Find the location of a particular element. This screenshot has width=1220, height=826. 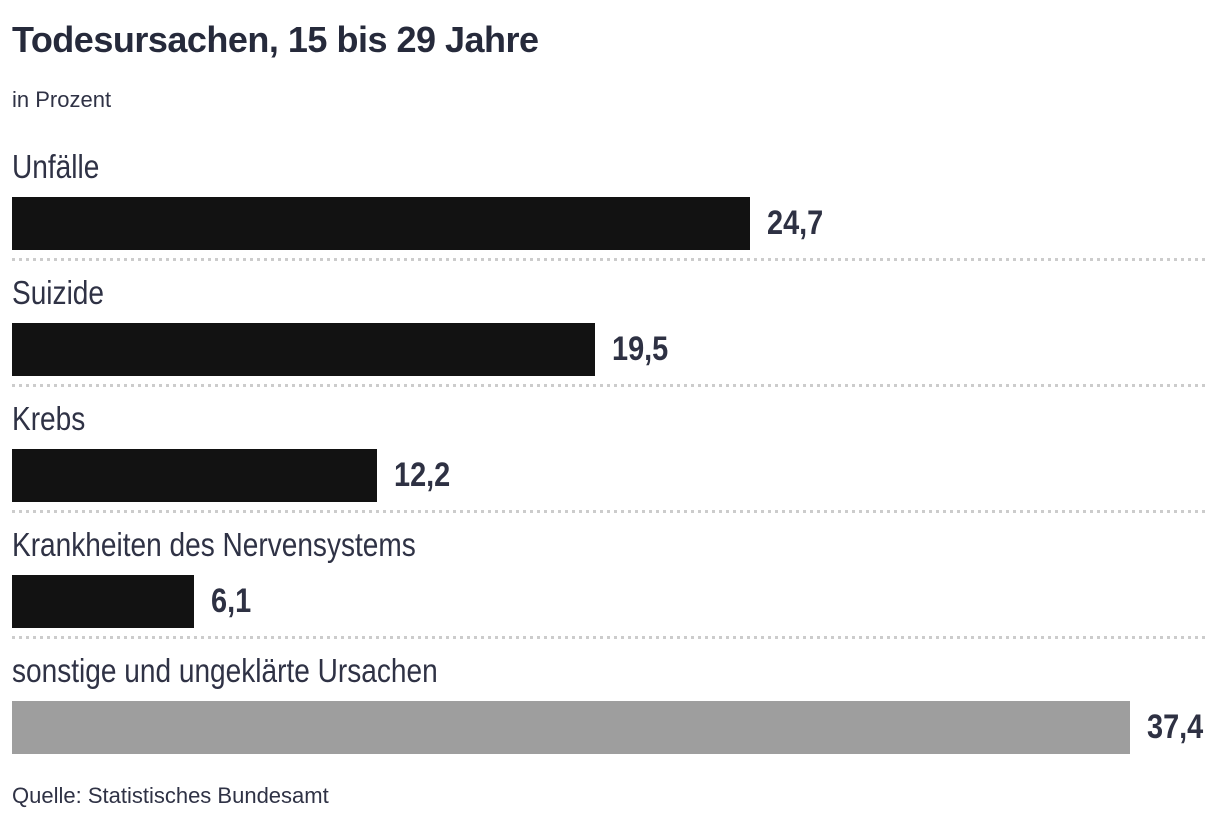

category-label: Unfälle is located at coordinates (56, 166).